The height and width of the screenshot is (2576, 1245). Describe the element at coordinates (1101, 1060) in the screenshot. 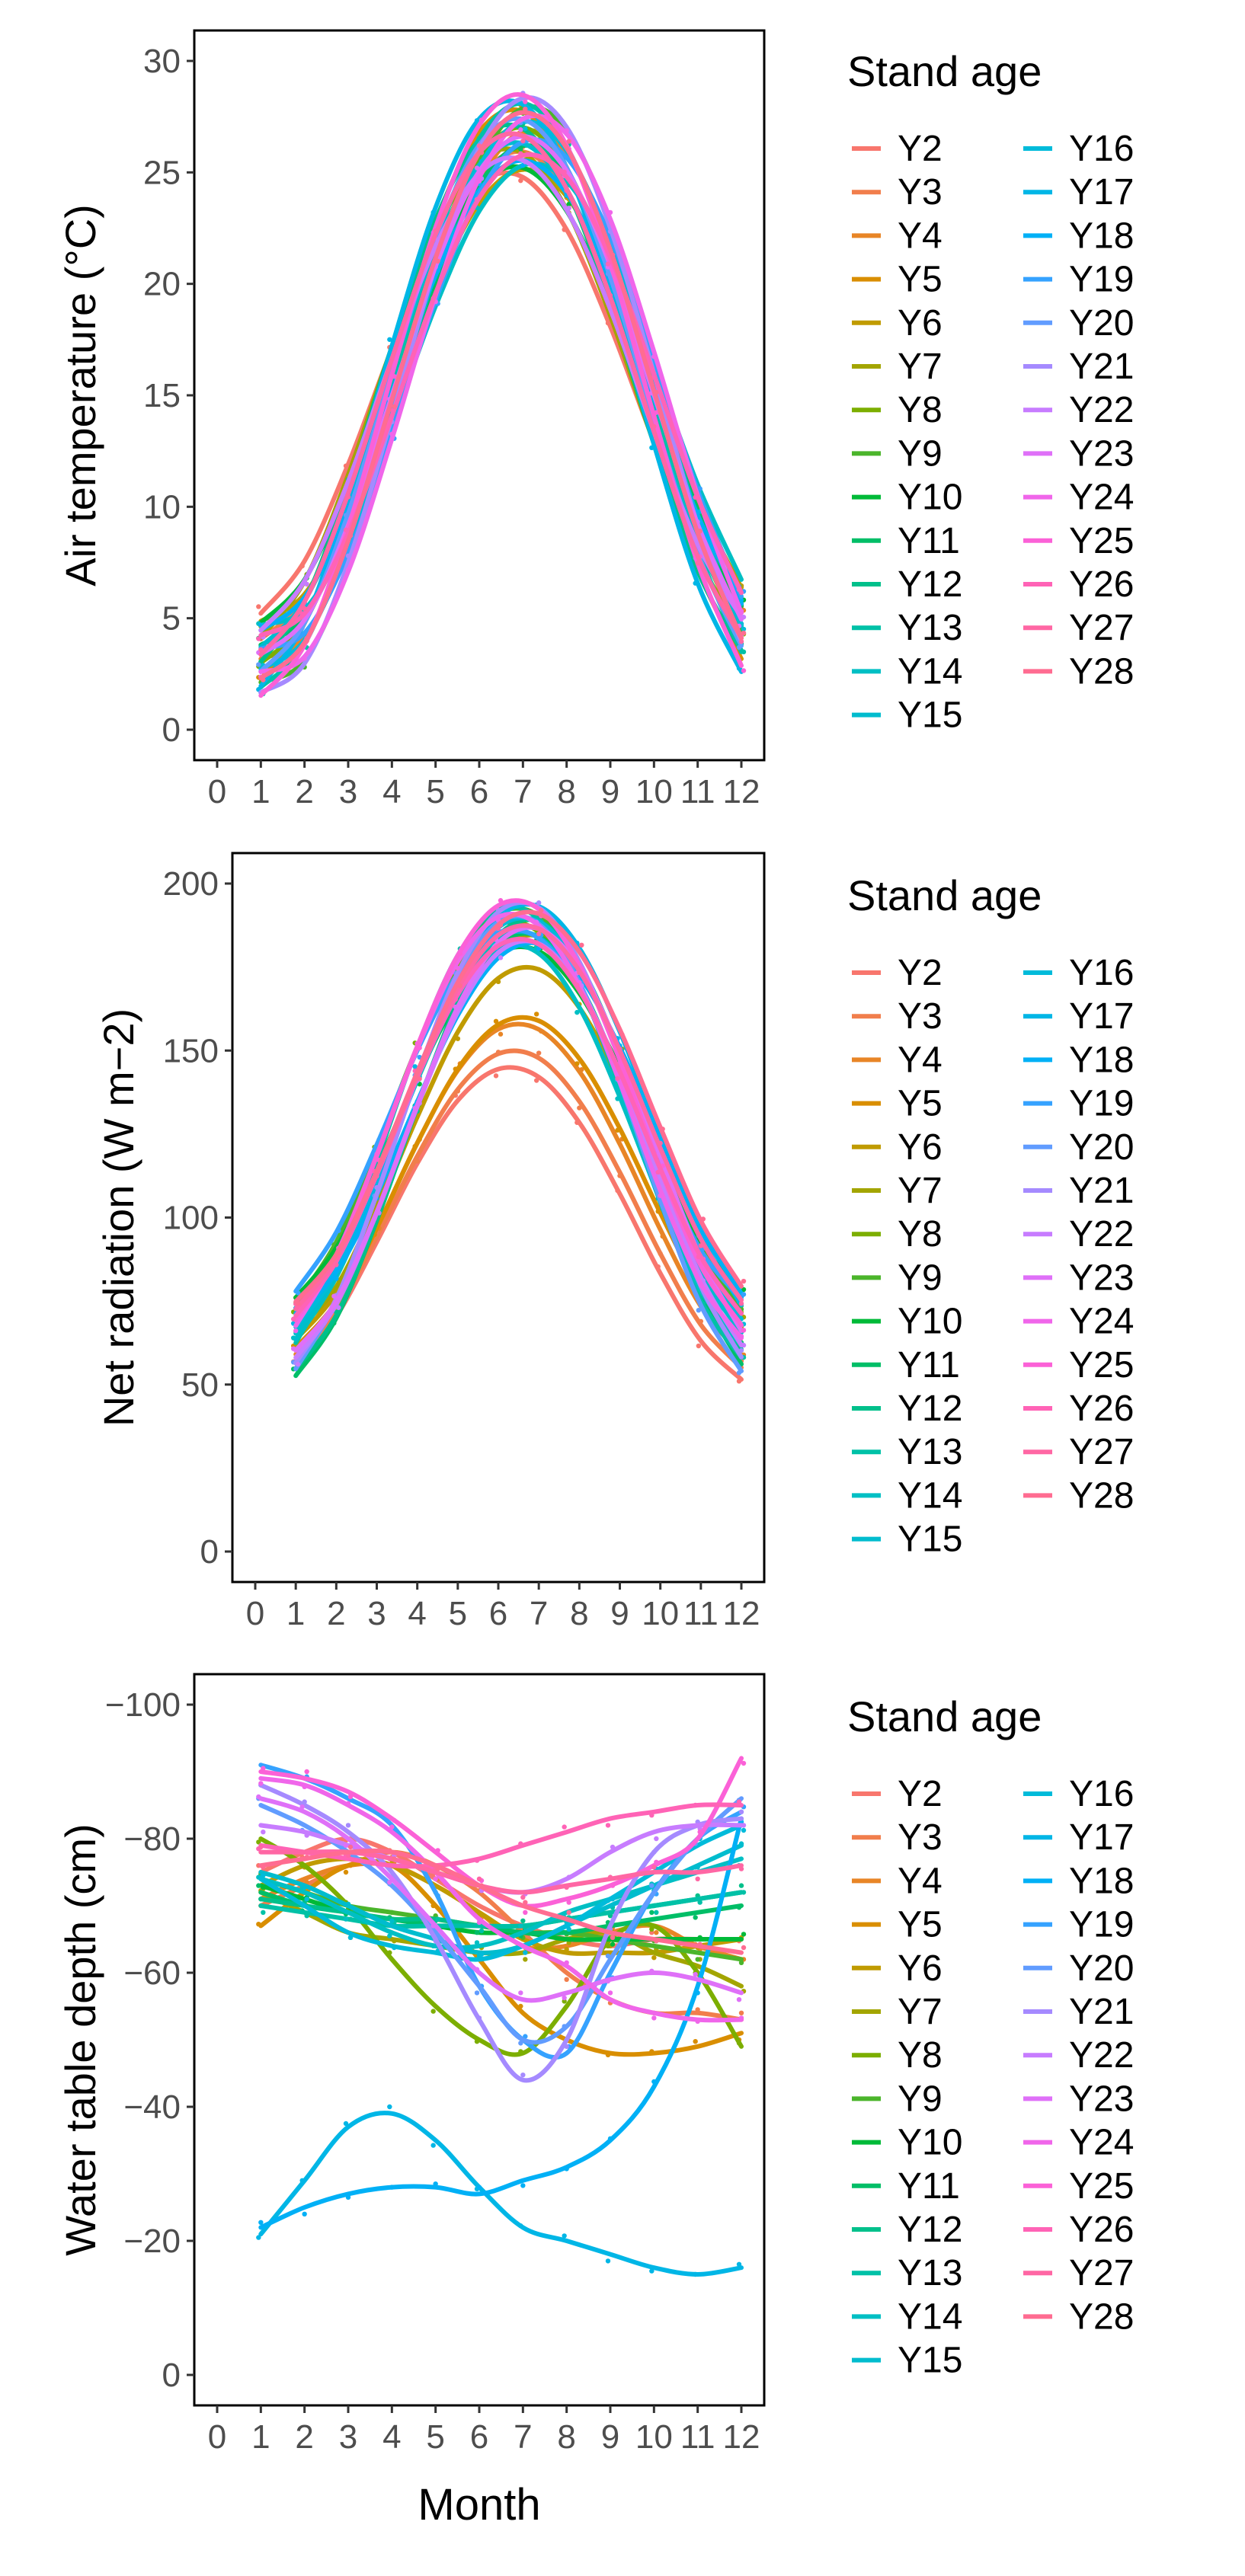

I see `legend-label-Y18: Y18` at that location.